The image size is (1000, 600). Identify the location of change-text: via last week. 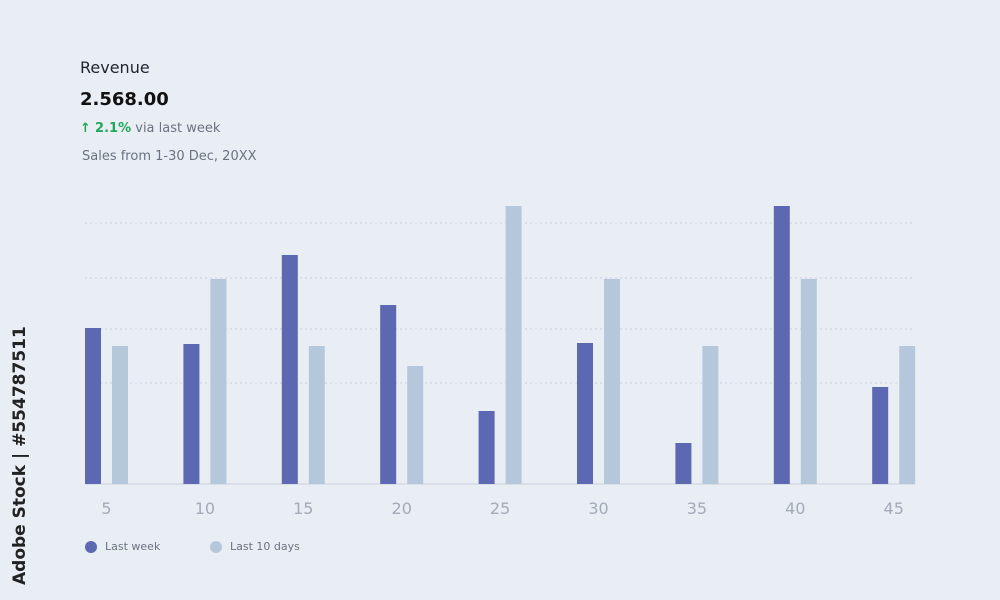
(178, 128).